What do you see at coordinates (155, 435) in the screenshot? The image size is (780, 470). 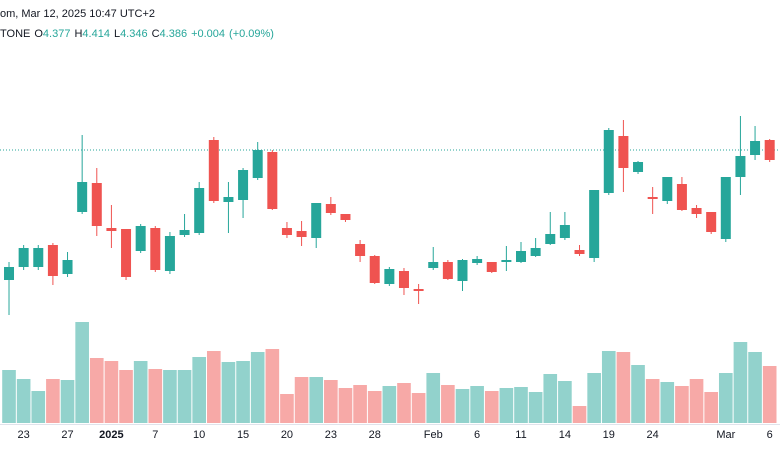 I see `x-tick-label: 7` at bounding box center [155, 435].